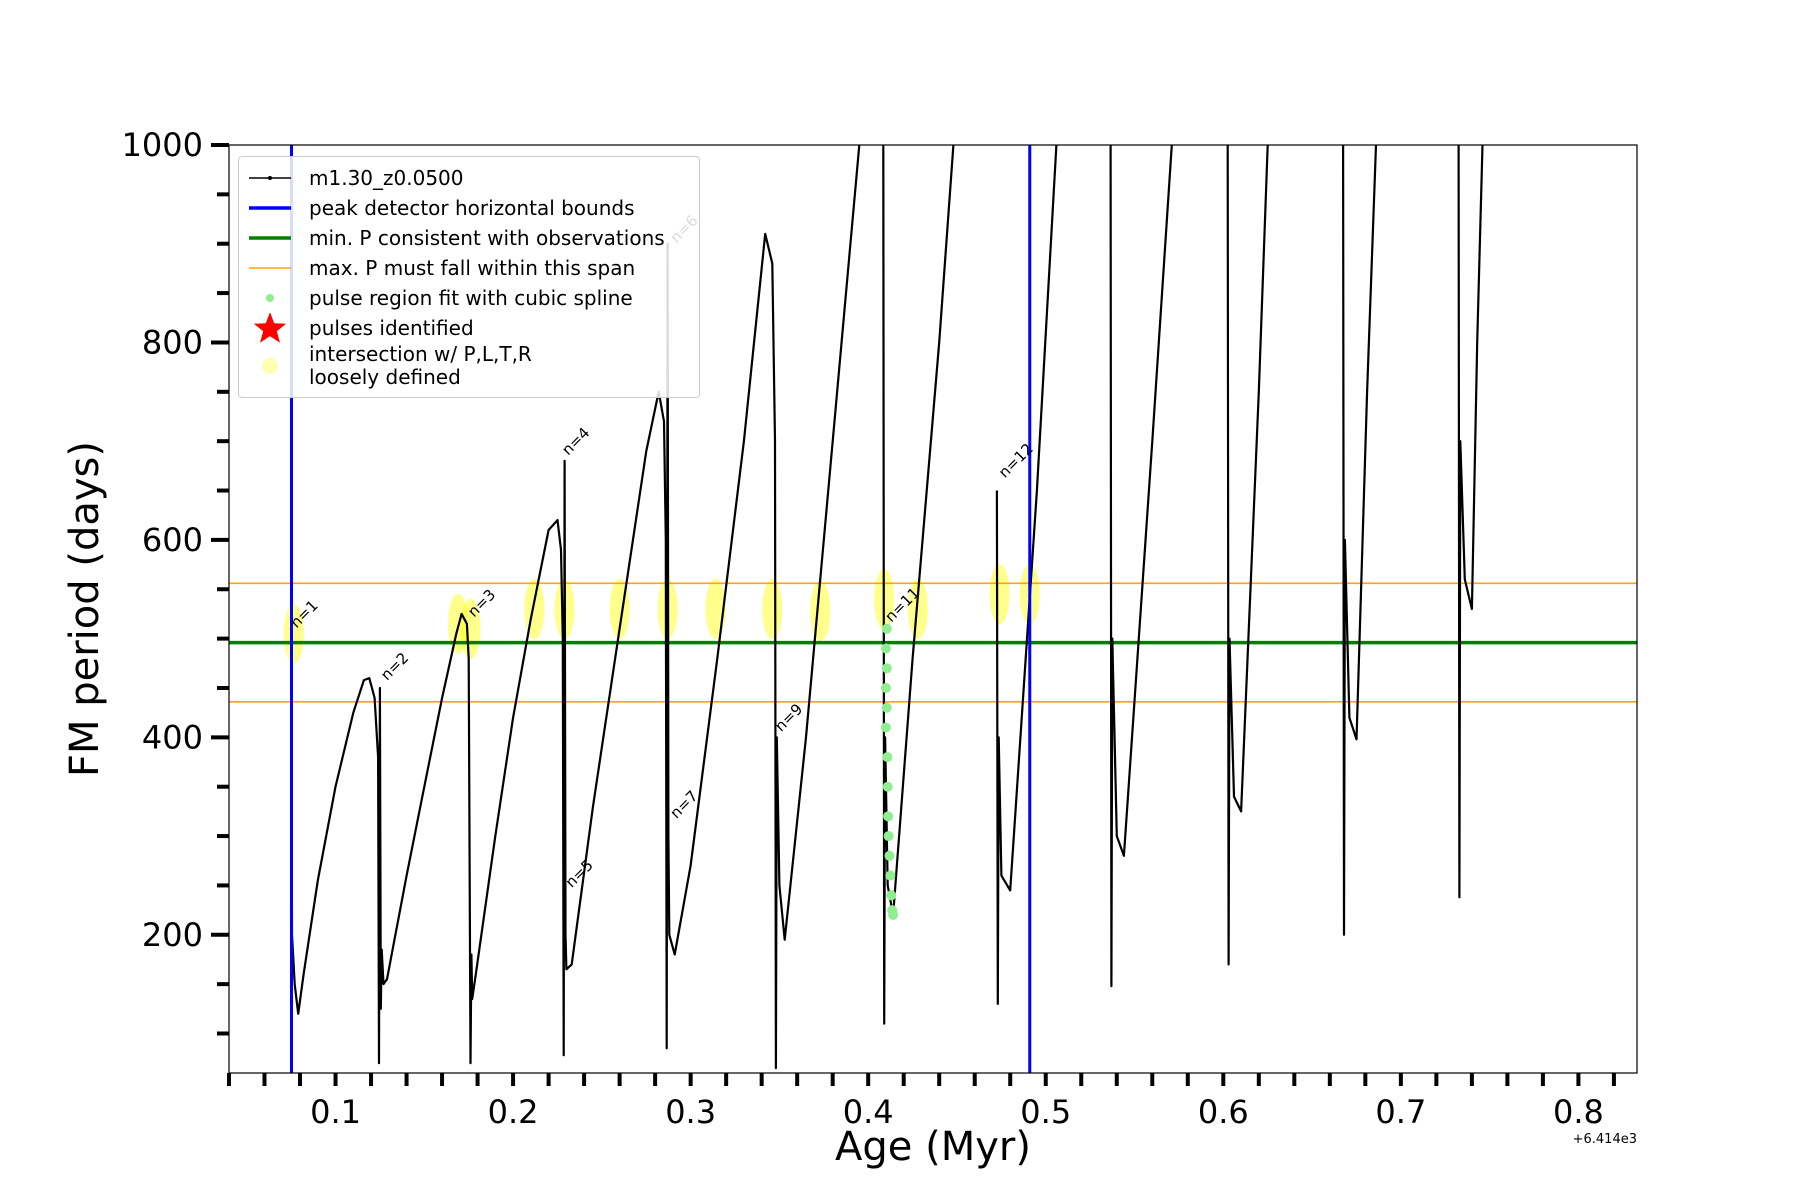  I want to click on legend-label: m1.30_z0.0500, so click(386, 177).